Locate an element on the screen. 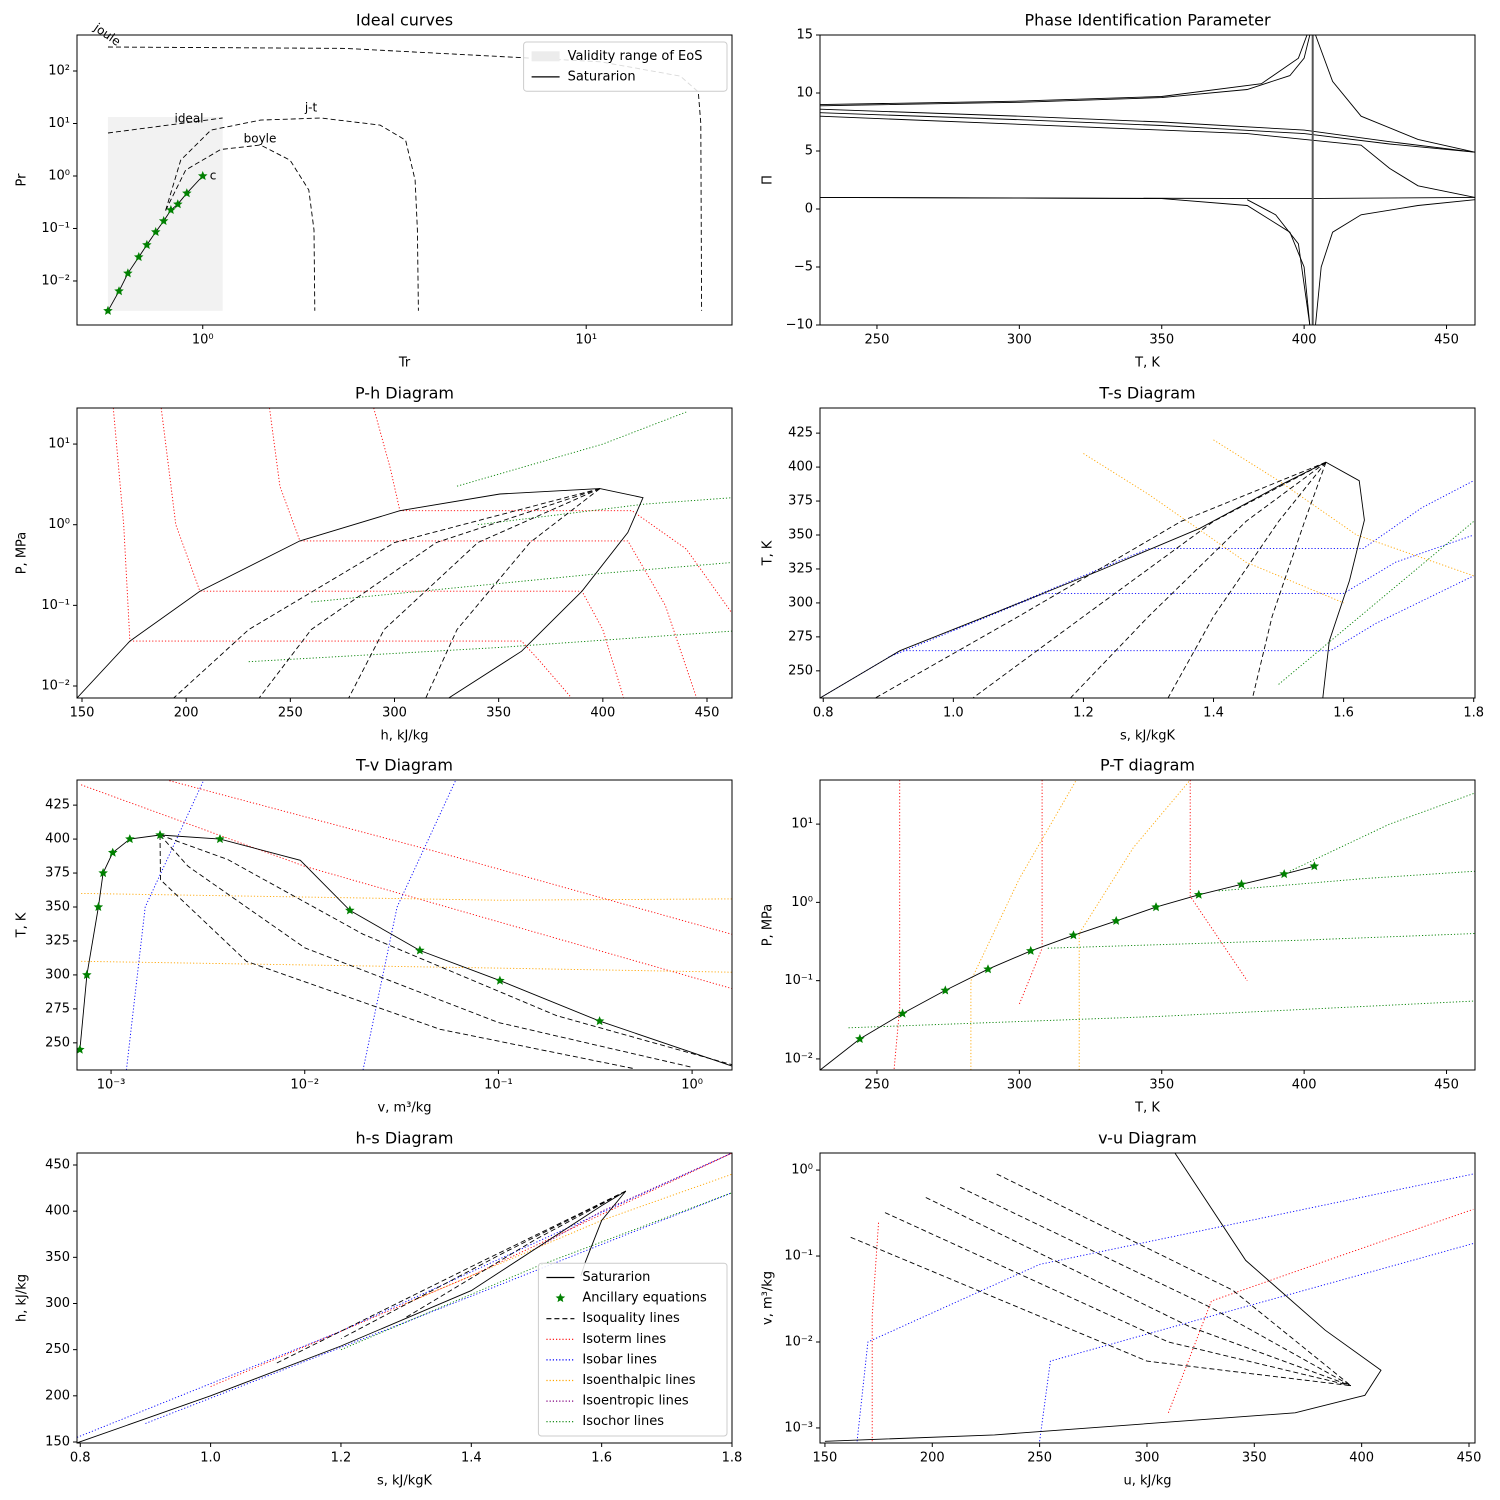  y-tick-label: 400 is located at coordinates (57, 839).